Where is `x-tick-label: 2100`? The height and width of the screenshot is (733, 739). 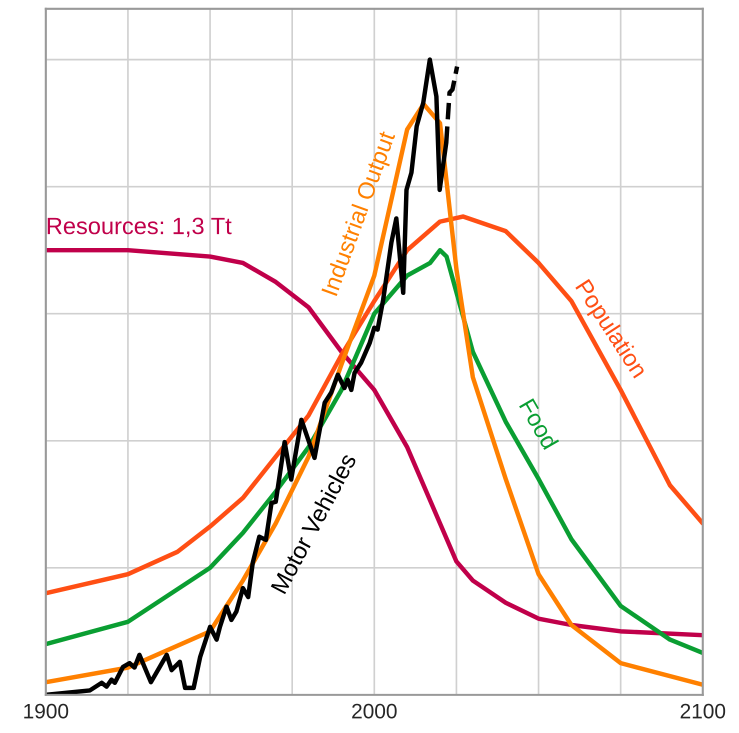
x-tick-label: 2100 is located at coordinates (703, 711).